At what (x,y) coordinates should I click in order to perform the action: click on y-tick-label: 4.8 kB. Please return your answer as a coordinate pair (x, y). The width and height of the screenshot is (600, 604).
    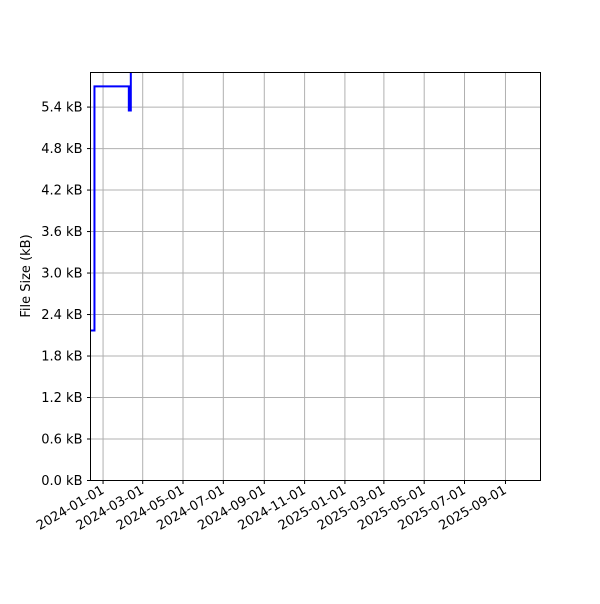
    Looking at the image, I should click on (61, 149).